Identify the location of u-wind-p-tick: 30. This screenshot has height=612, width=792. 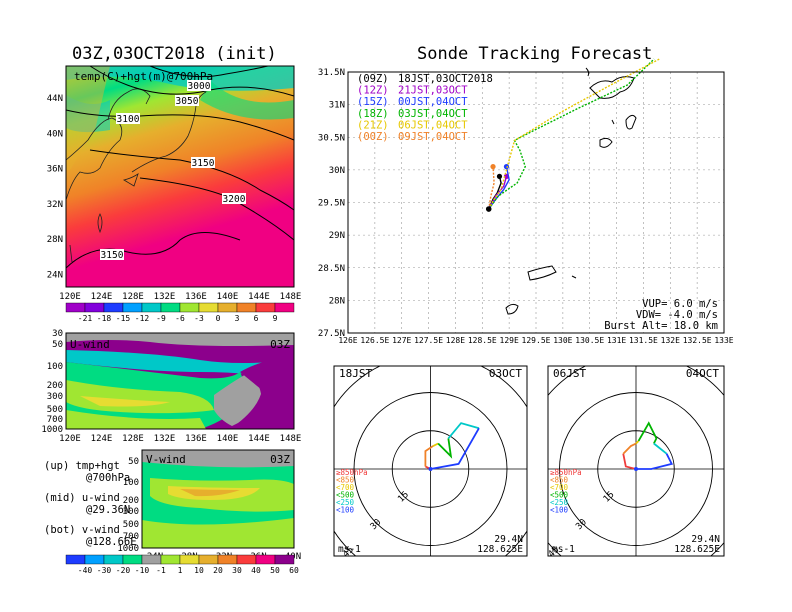
(57, 334).